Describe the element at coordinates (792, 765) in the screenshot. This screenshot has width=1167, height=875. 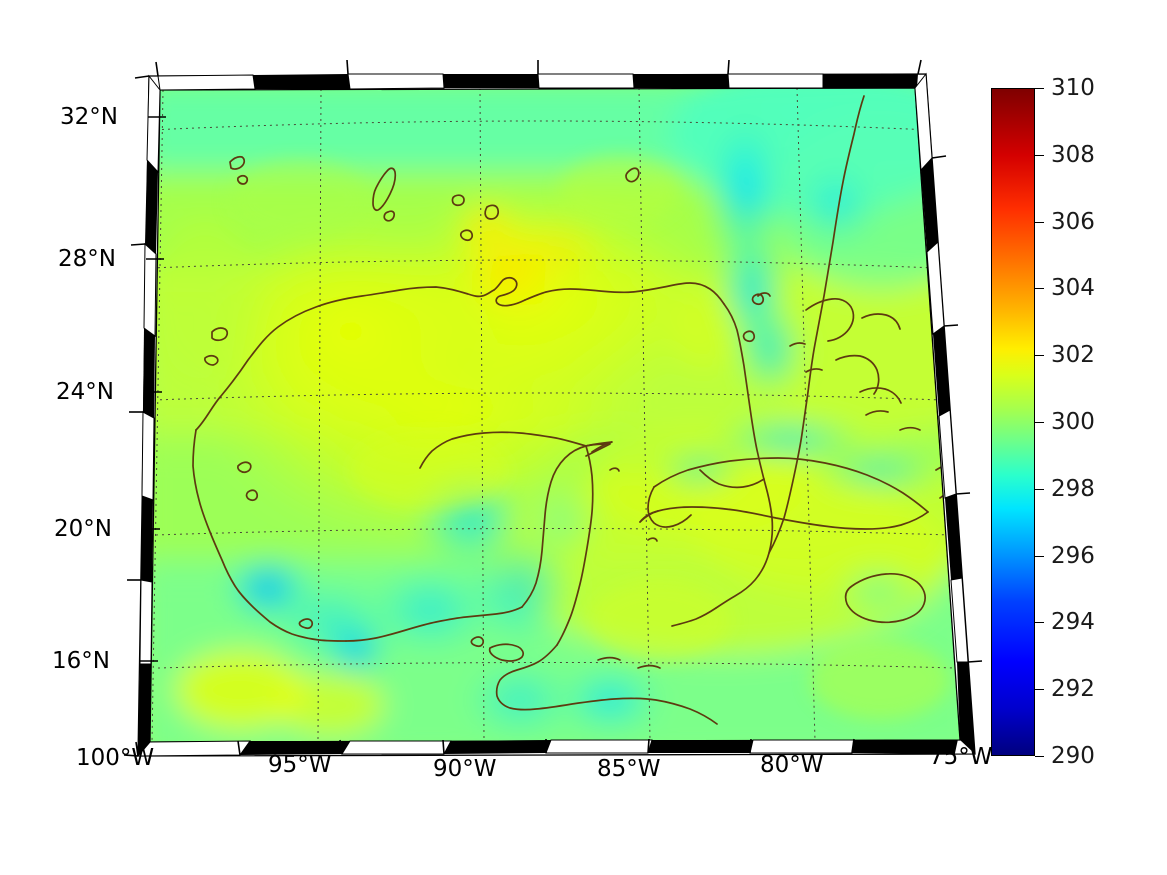
I see `lon-tick-label-80w: 80°W` at that location.